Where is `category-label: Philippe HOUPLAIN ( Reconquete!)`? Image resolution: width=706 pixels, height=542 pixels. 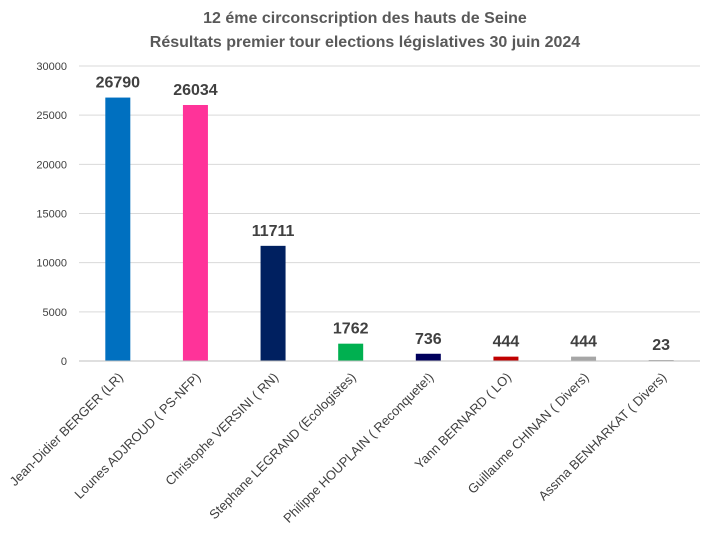 category-label: Philippe HOUPLAIN ( Reconquete!) is located at coordinates (358, 448).